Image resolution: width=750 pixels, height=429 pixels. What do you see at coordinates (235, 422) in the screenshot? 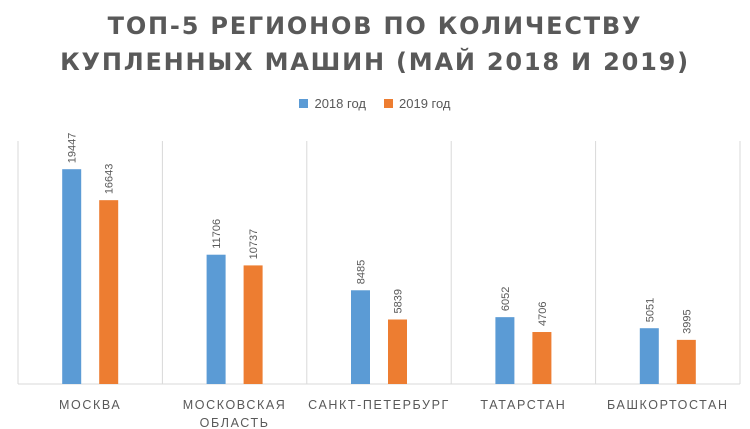
I see `category-label: ОБЛАСТЬ` at bounding box center [235, 422].